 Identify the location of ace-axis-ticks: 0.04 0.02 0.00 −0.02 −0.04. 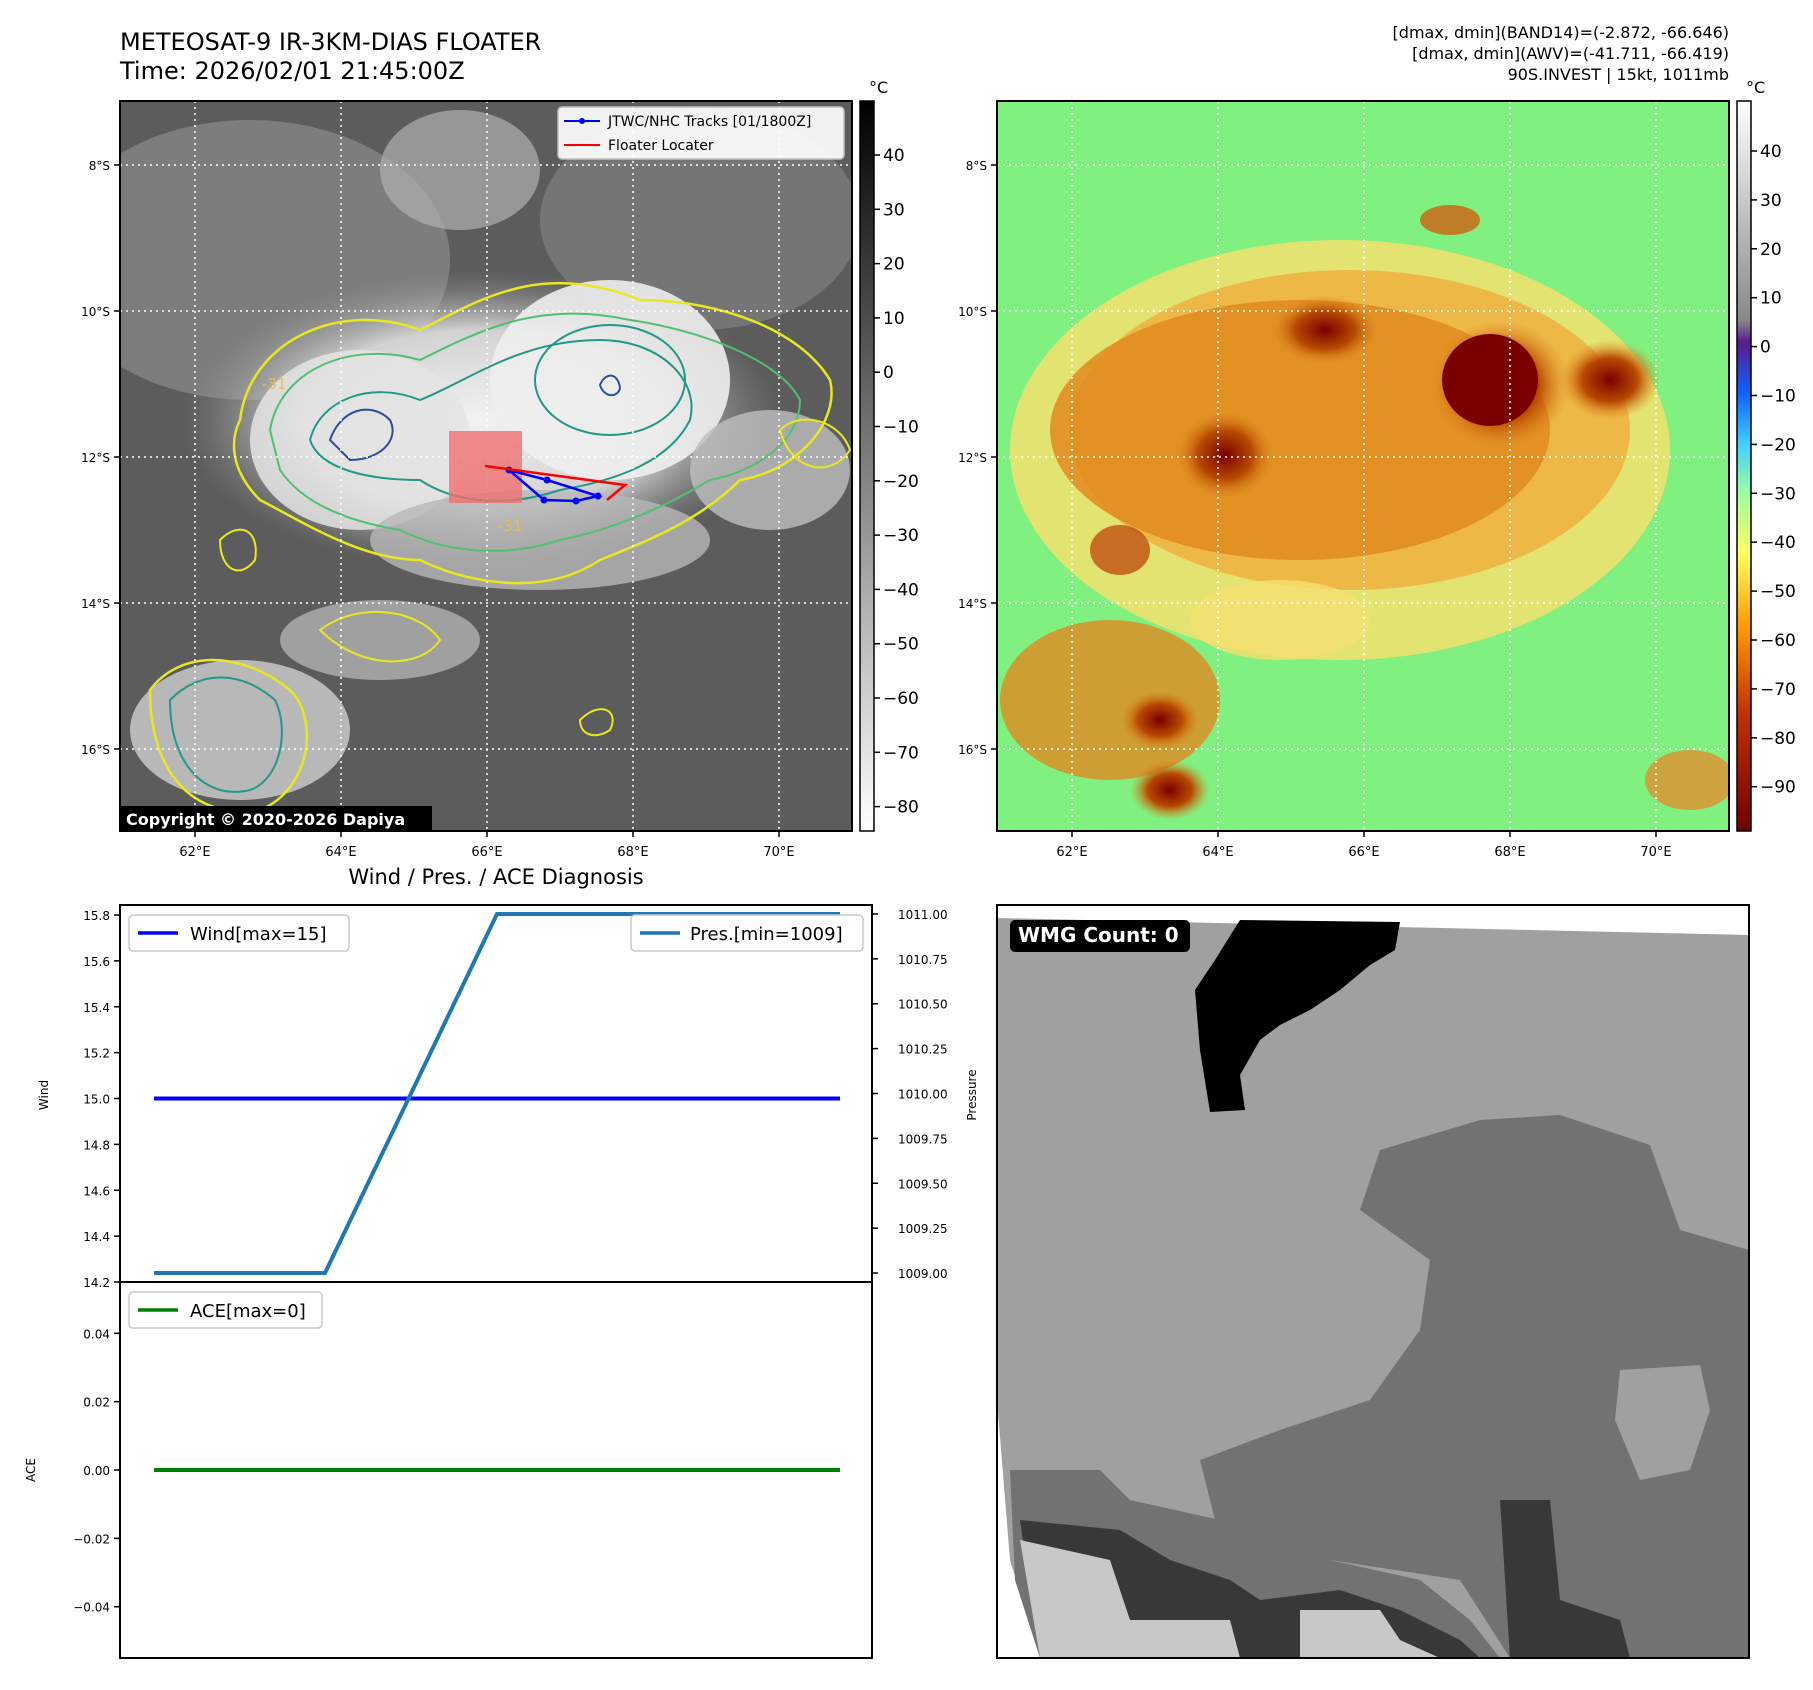
(96, 1471).